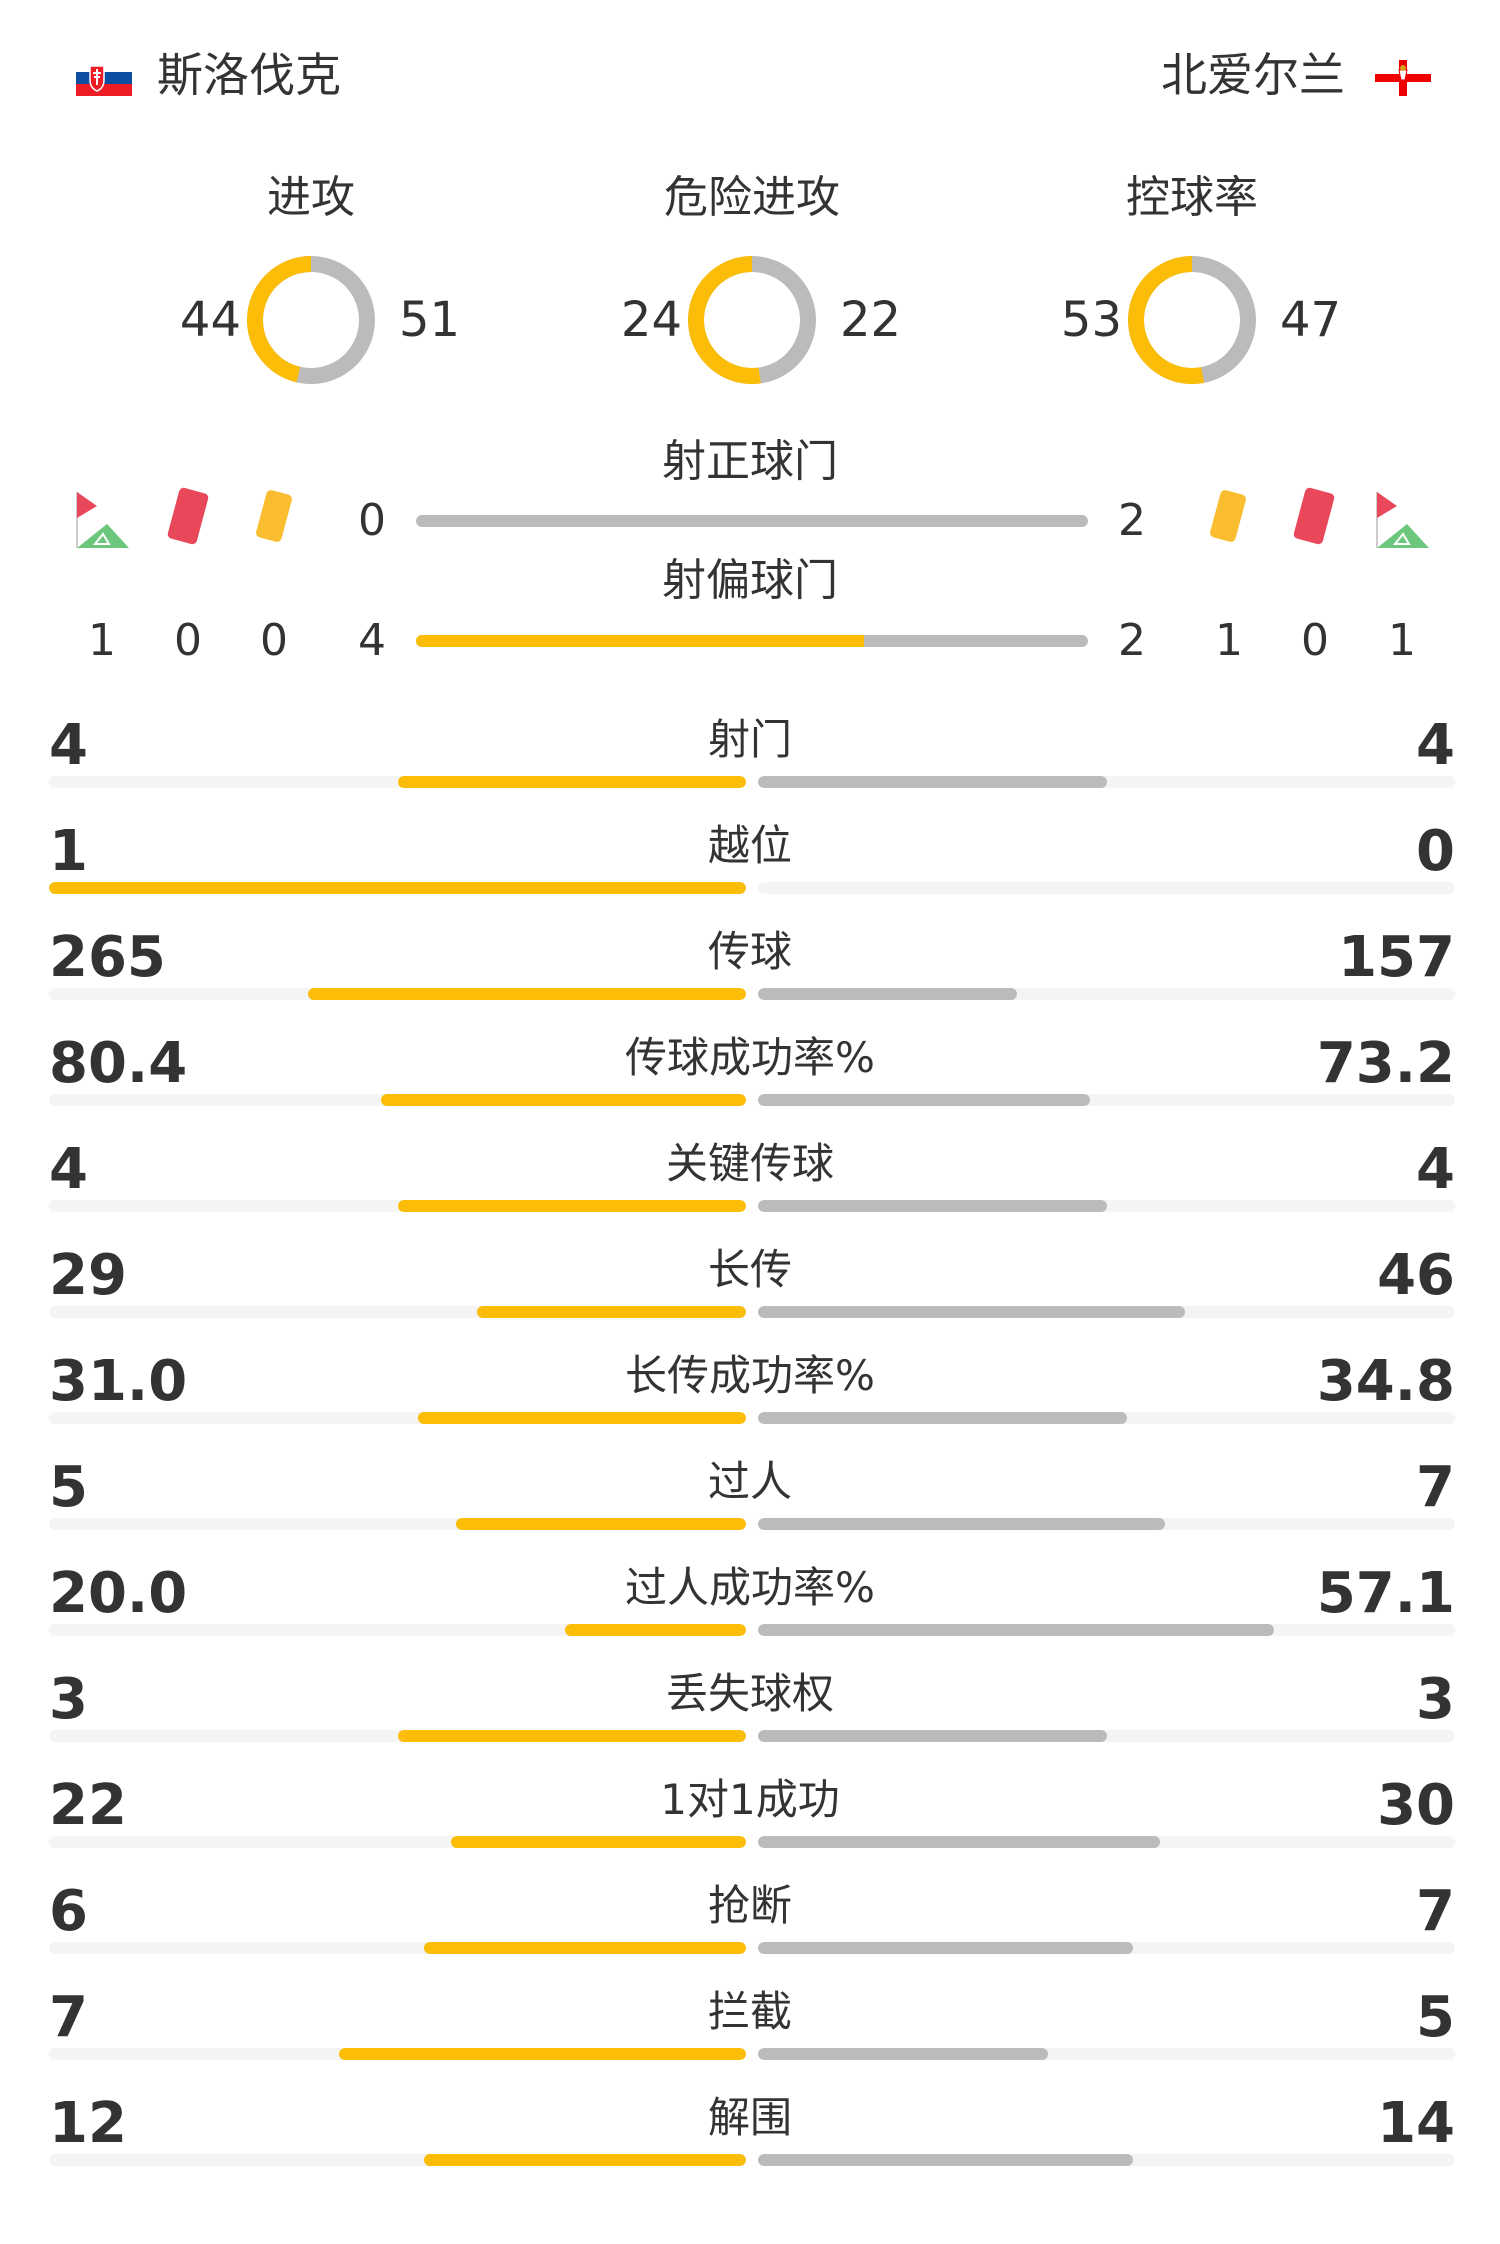 Image resolution: width=1500 pixels, height=2244 pixels. I want to click on stat-row: 5 过人 7, so click(750, 1495).